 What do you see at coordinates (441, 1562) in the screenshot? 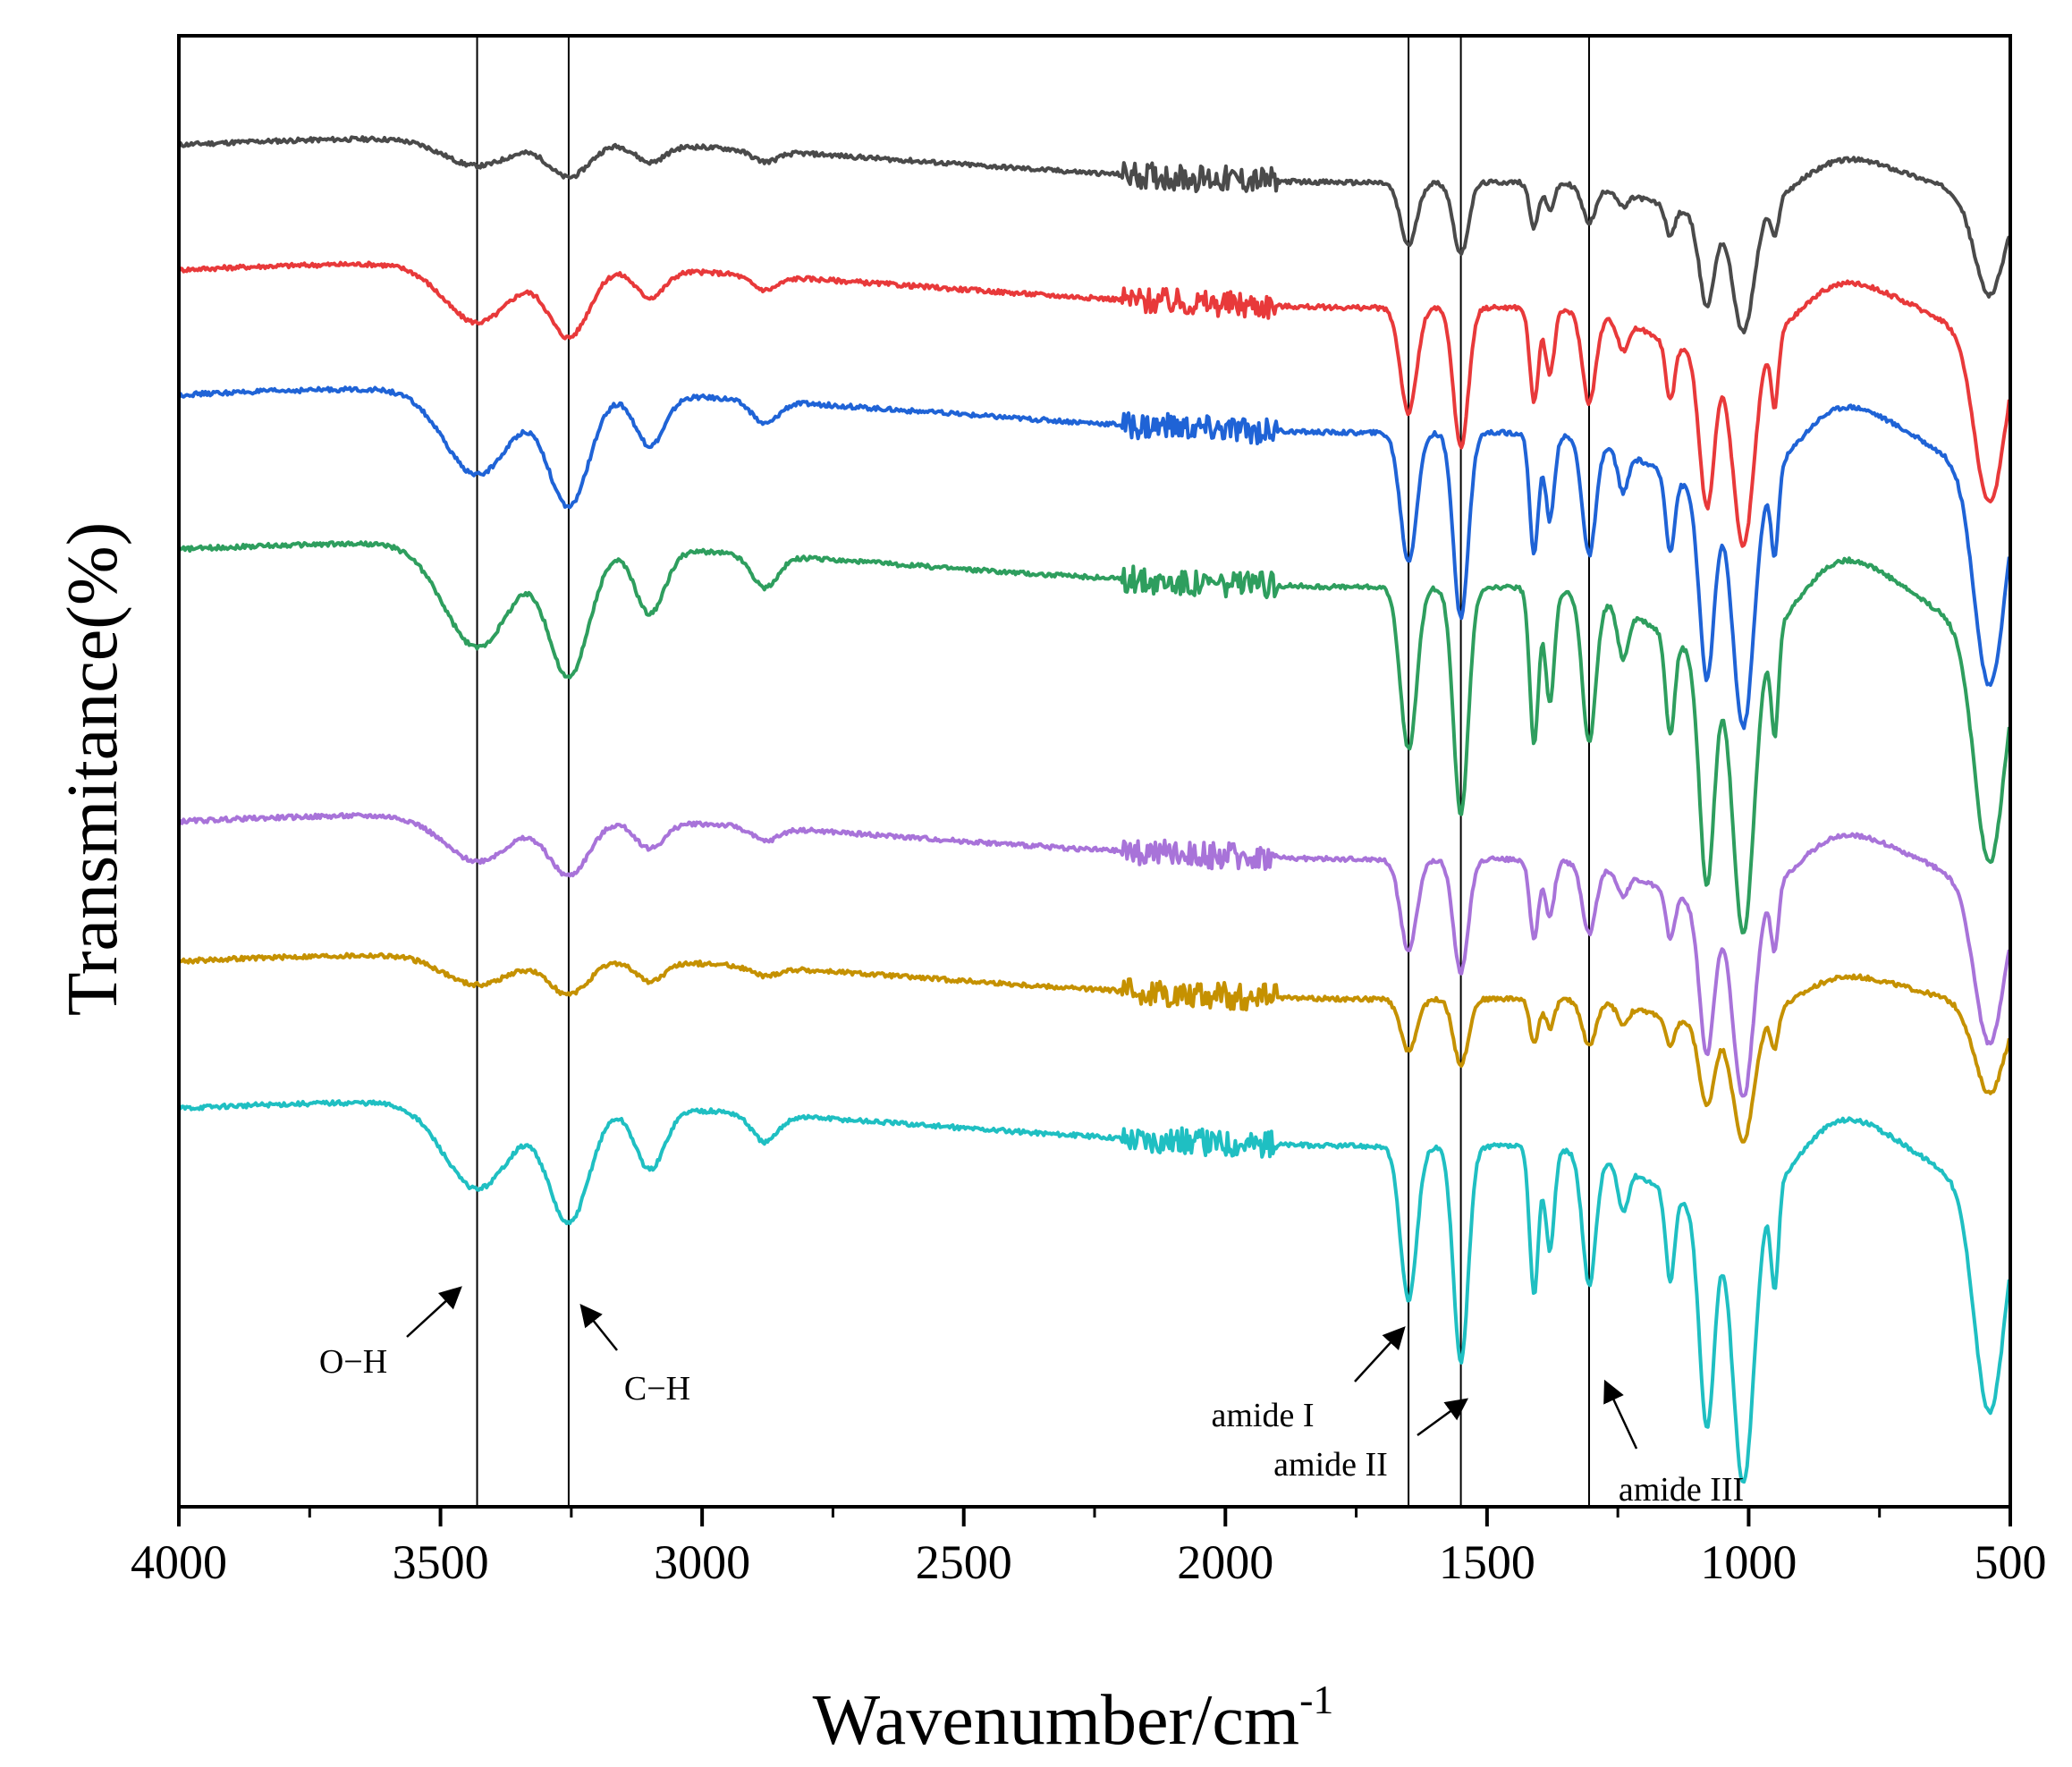
I see `x-tick-label: 3500` at bounding box center [441, 1562].